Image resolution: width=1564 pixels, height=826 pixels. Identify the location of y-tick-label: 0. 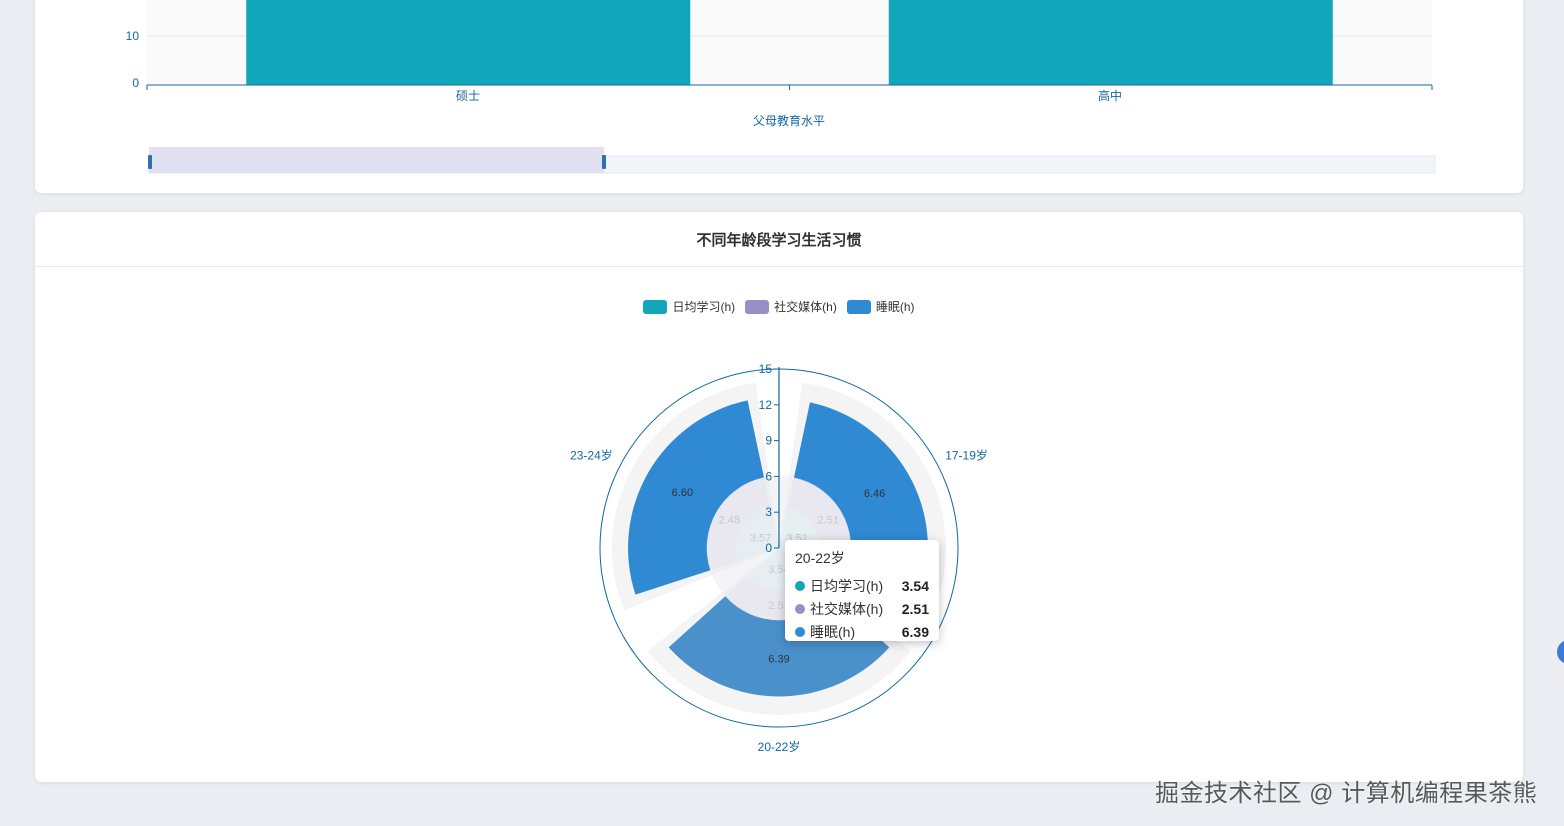
(135, 83).